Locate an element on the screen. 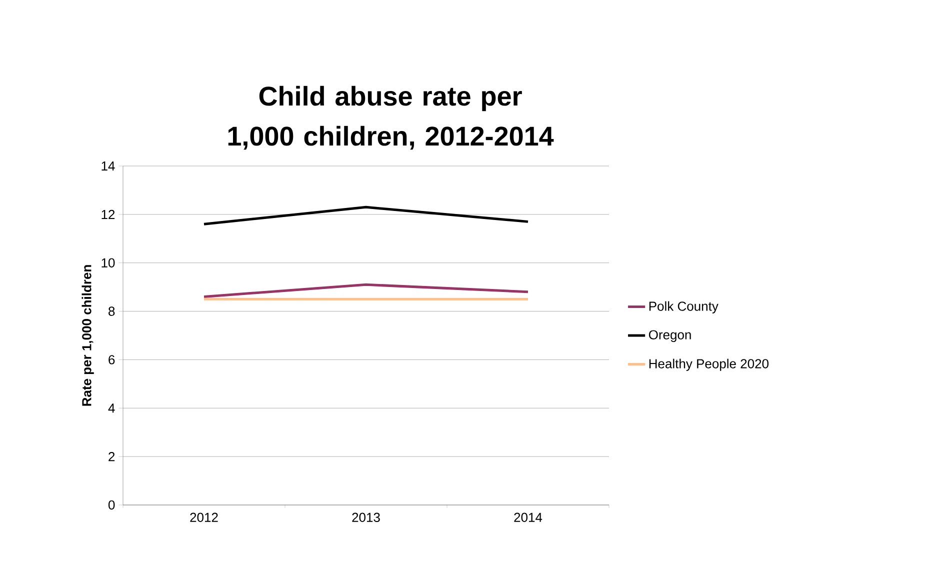 The width and height of the screenshot is (938, 561). y-axis-title: Rate per 1,000 children is located at coordinates (88, 335).